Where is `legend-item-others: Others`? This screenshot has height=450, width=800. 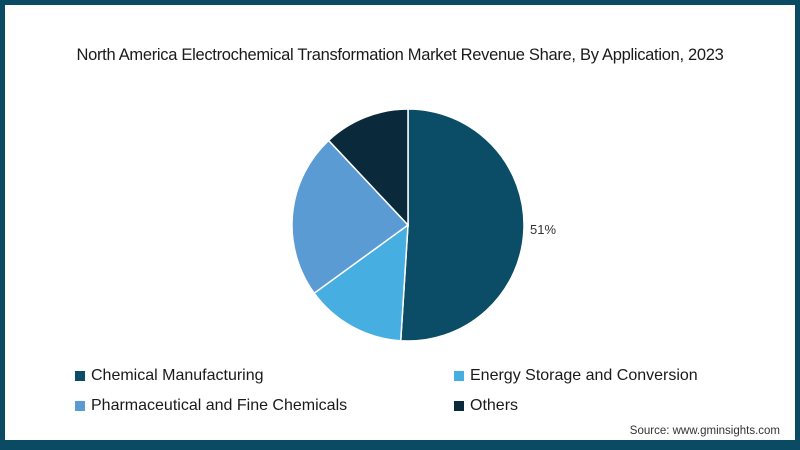
legend-item-others: Others is located at coordinates (486, 406).